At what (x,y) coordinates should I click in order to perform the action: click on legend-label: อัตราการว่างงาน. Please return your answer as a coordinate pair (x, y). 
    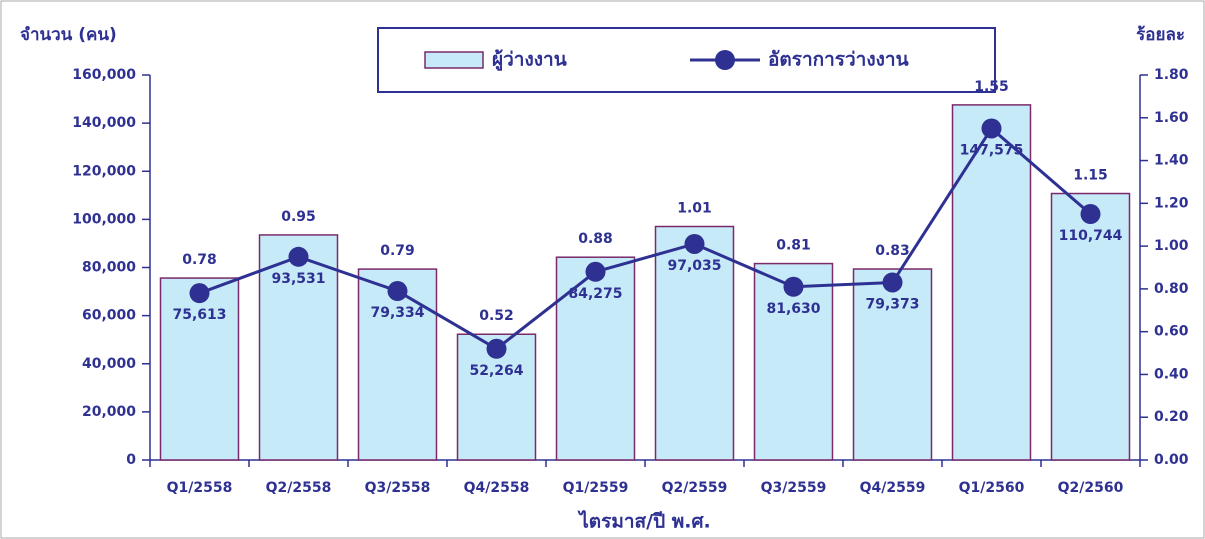
    Looking at the image, I should click on (838, 60).